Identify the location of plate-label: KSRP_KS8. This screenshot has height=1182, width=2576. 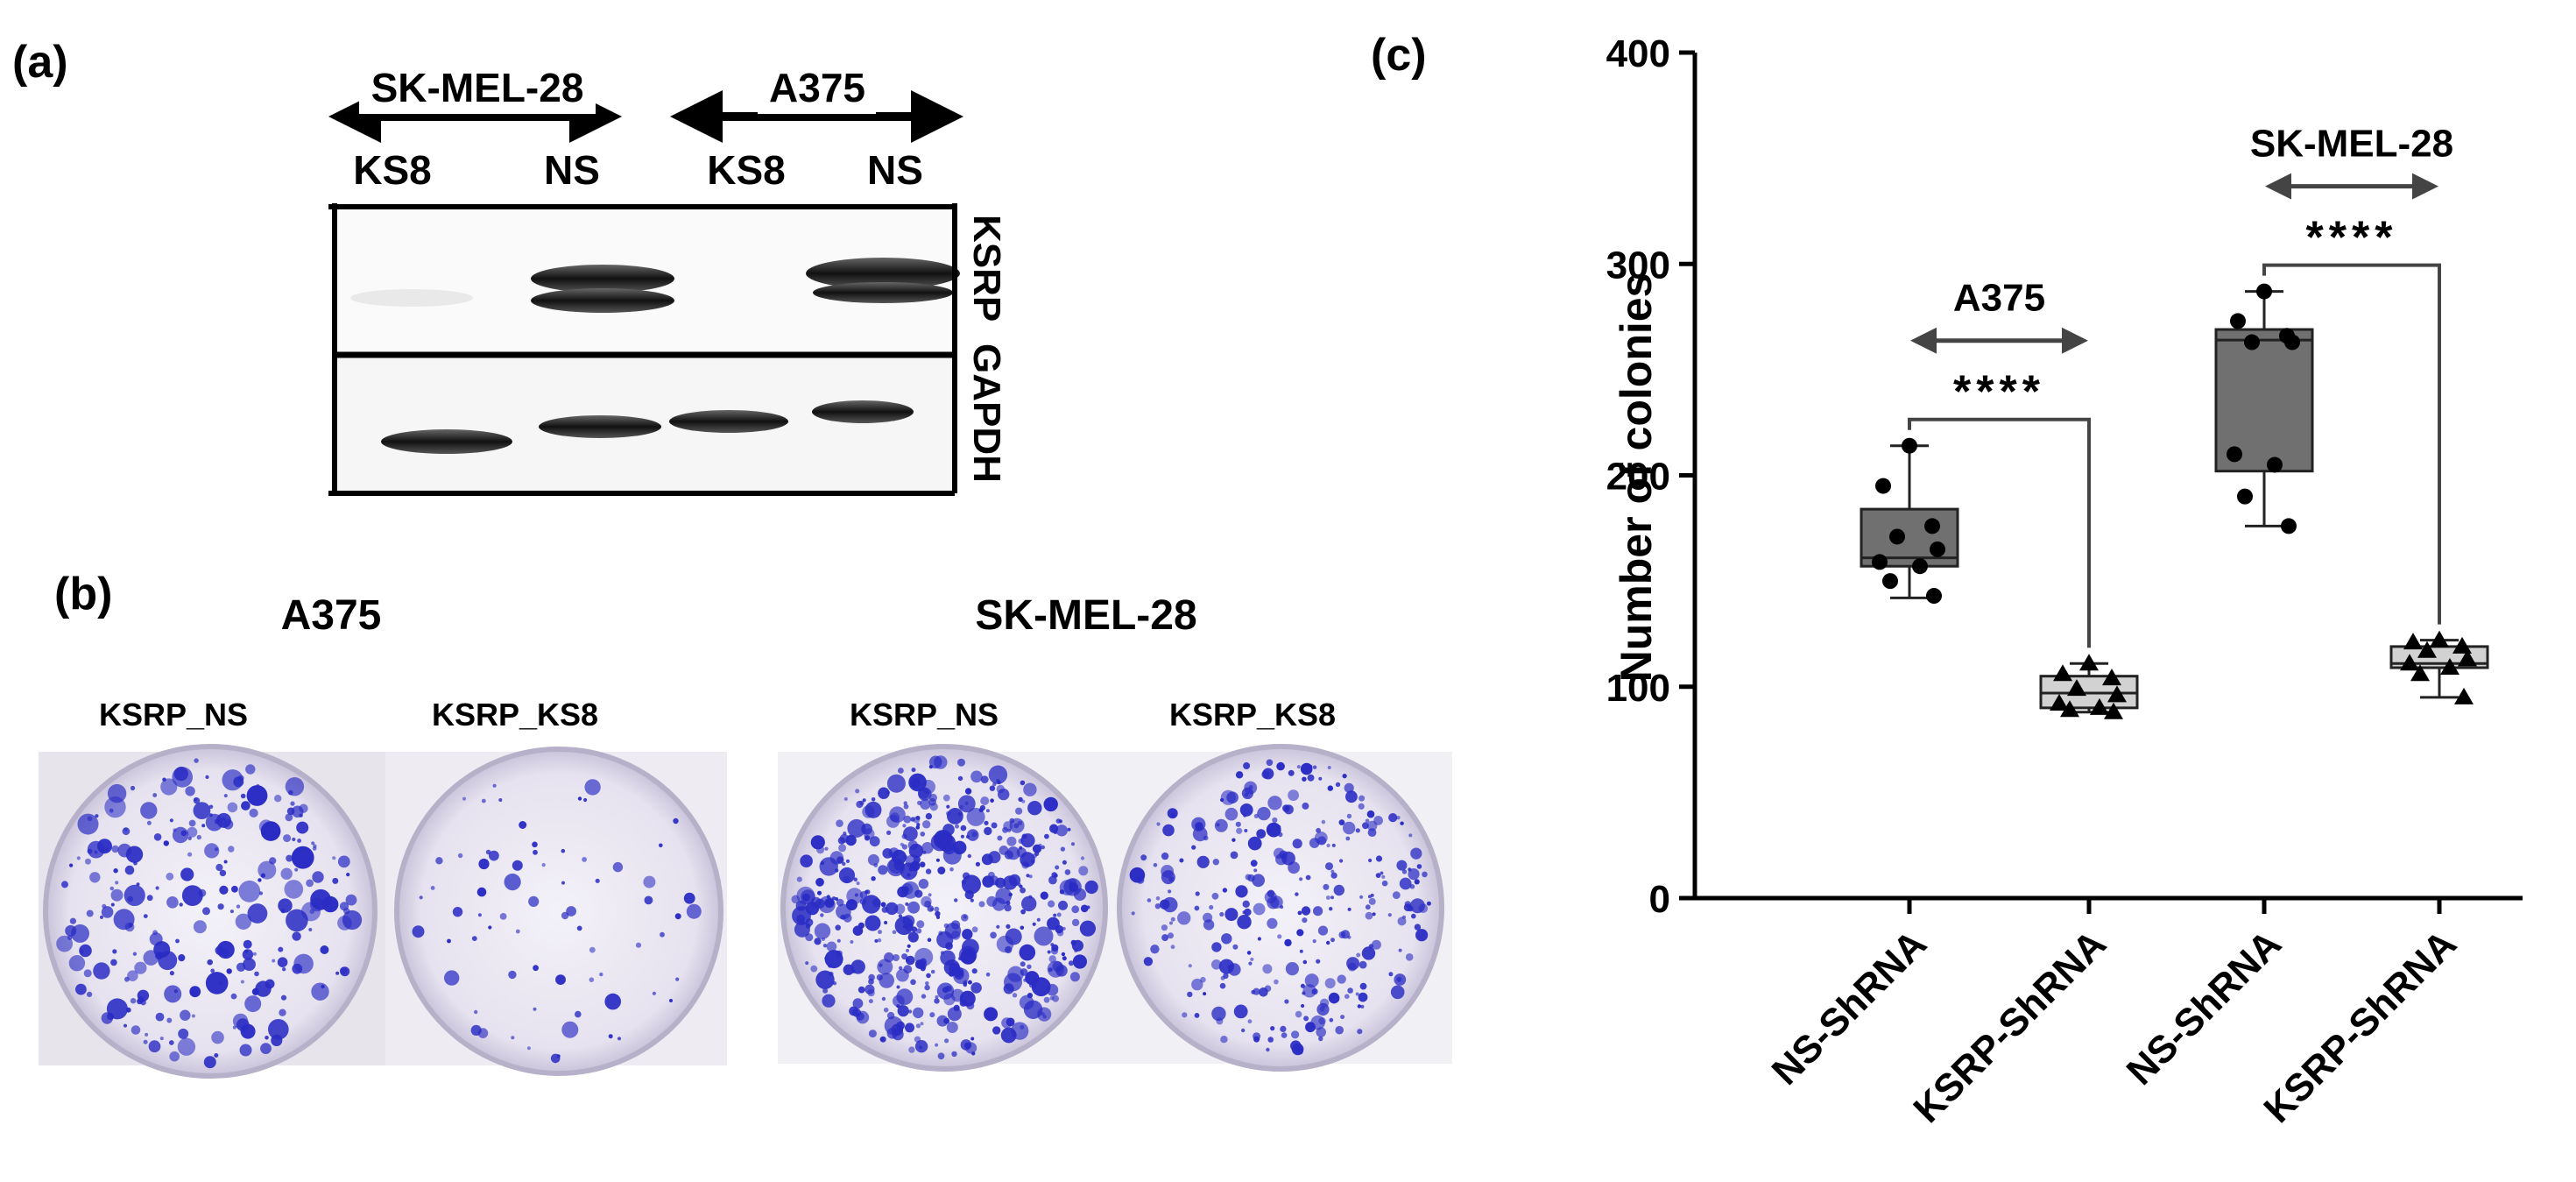
(1252, 715).